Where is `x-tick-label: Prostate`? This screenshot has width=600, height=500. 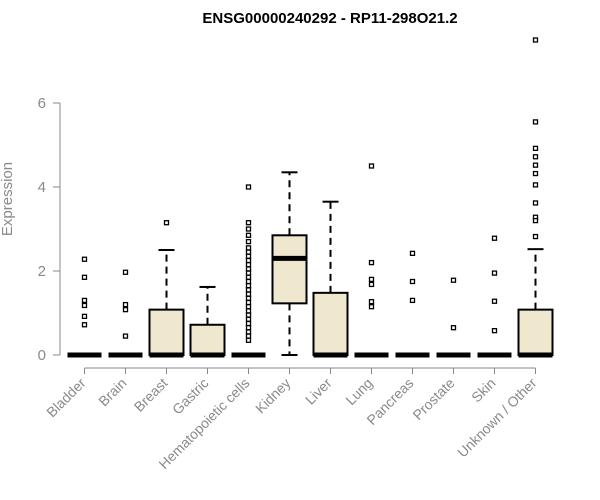
x-tick-label: Prostate is located at coordinates (433, 399).